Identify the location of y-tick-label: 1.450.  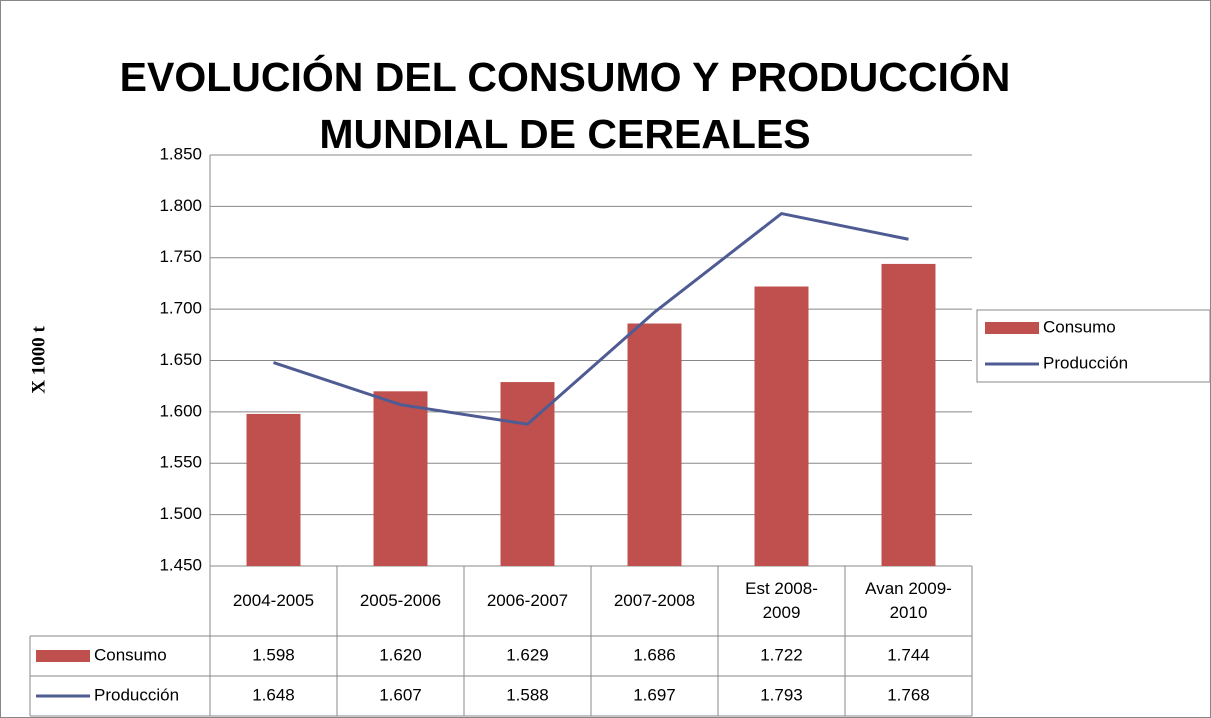
(180, 564).